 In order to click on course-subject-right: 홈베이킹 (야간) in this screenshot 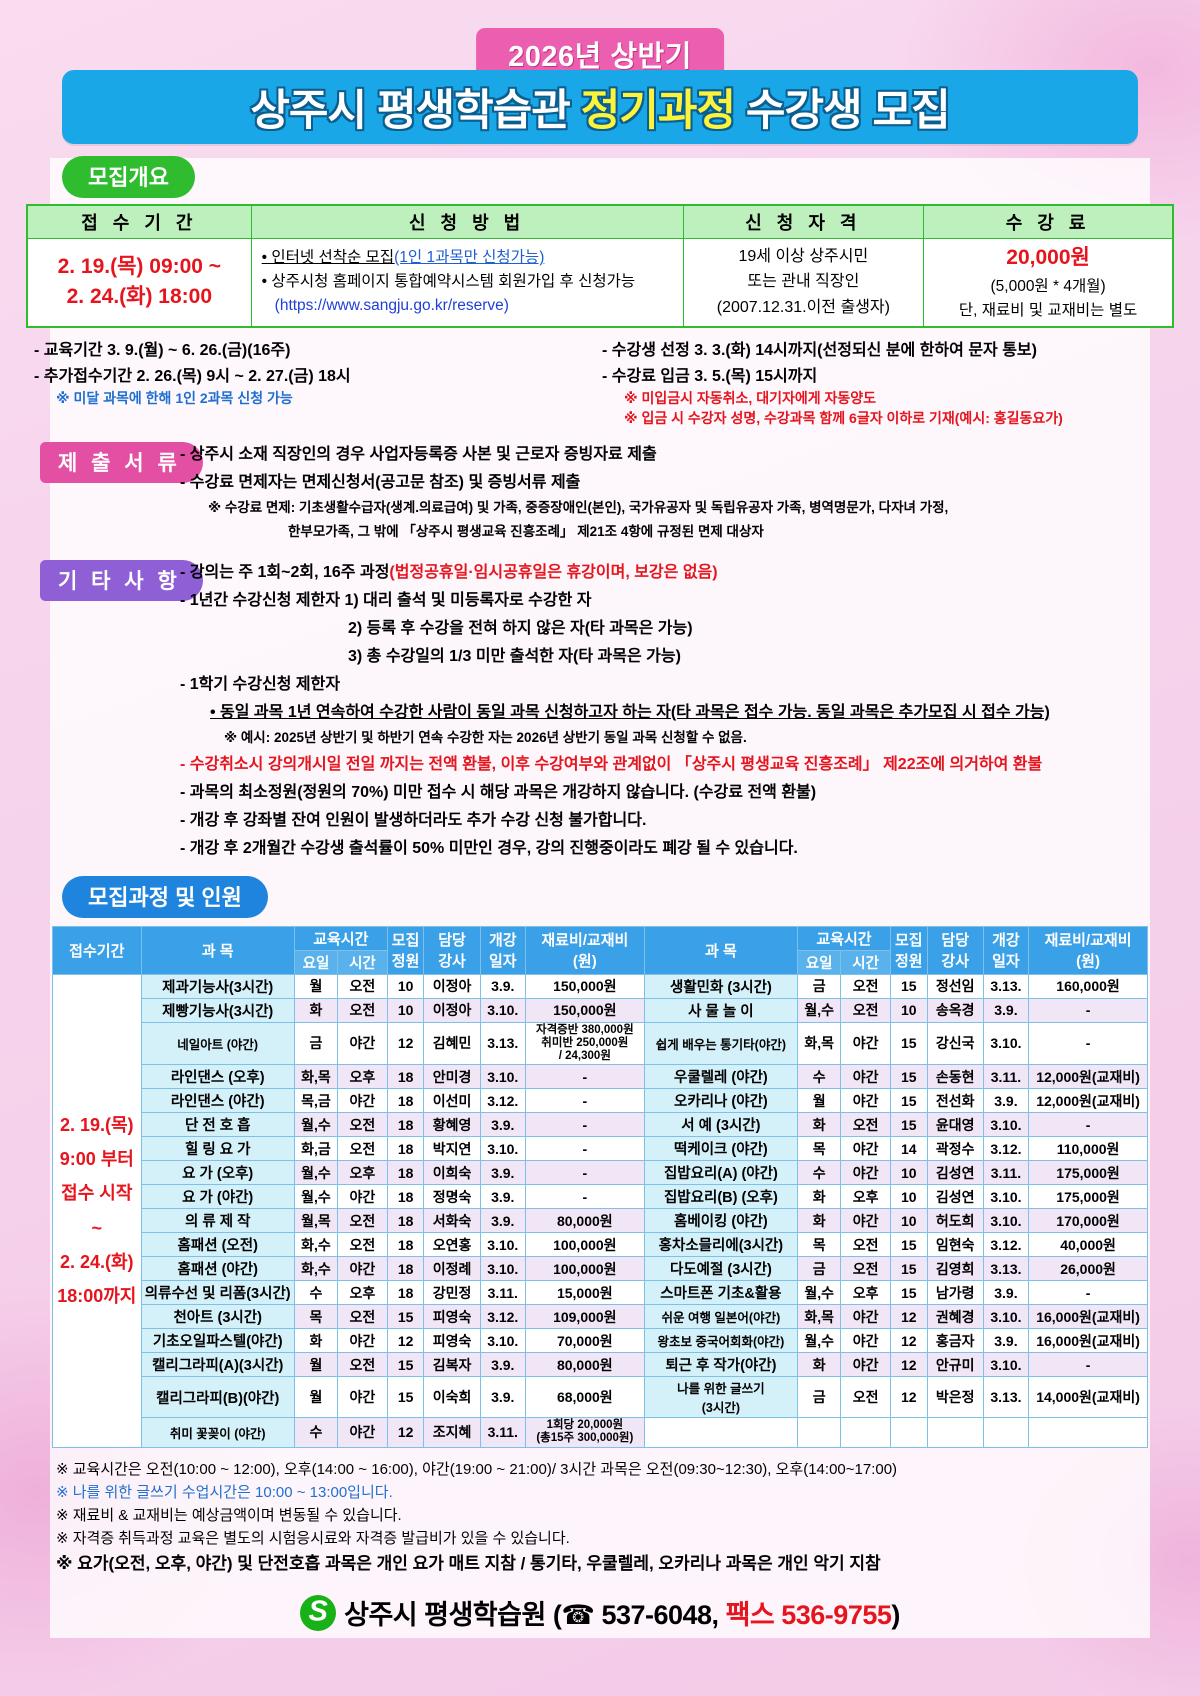, I will do `click(721, 1221)`.